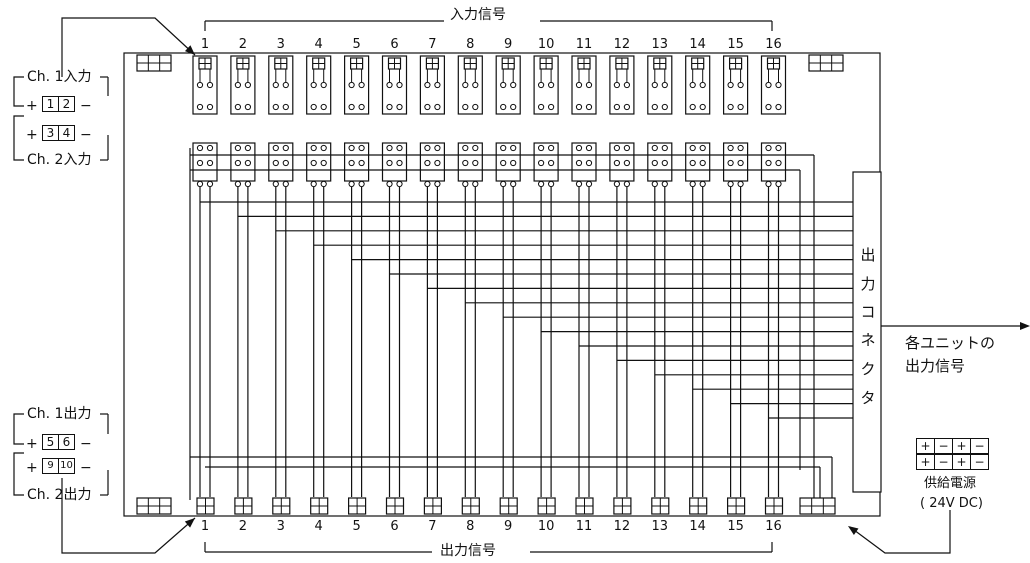  I want to click on ch2-input-label: Ch. 2入力, so click(59, 160).